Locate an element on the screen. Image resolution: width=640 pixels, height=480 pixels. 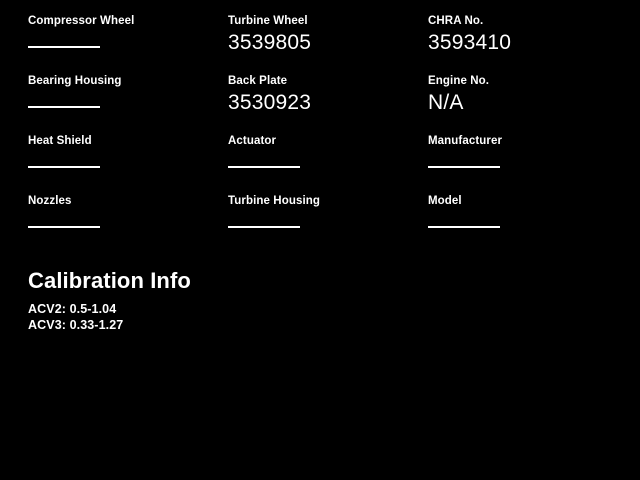
spec-label: CHRA No. is located at coordinates (456, 21).